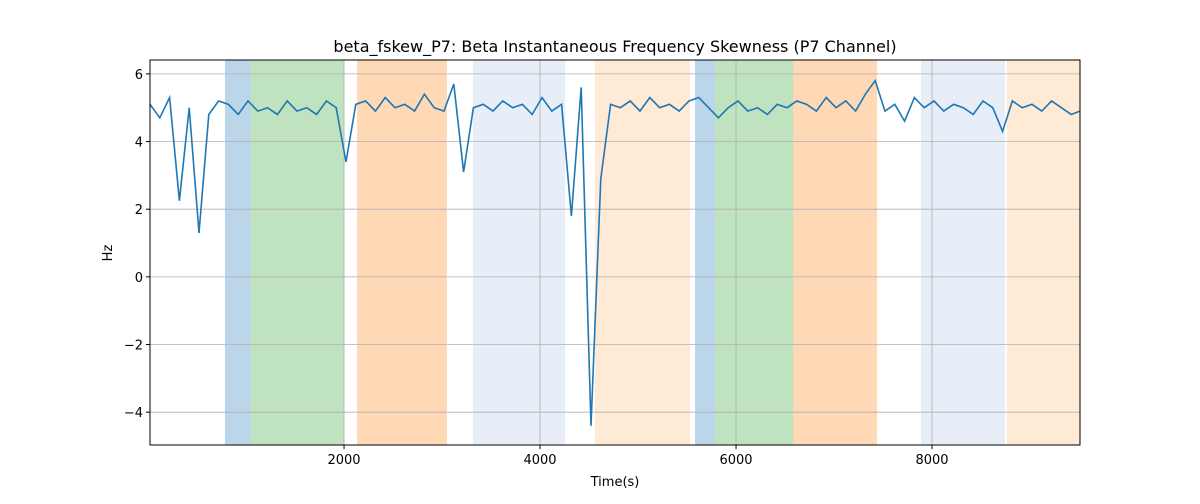 The width and height of the screenshot is (1200, 504). Describe the element at coordinates (133, 413) in the screenshot. I see `y-tick-label: −4` at that location.